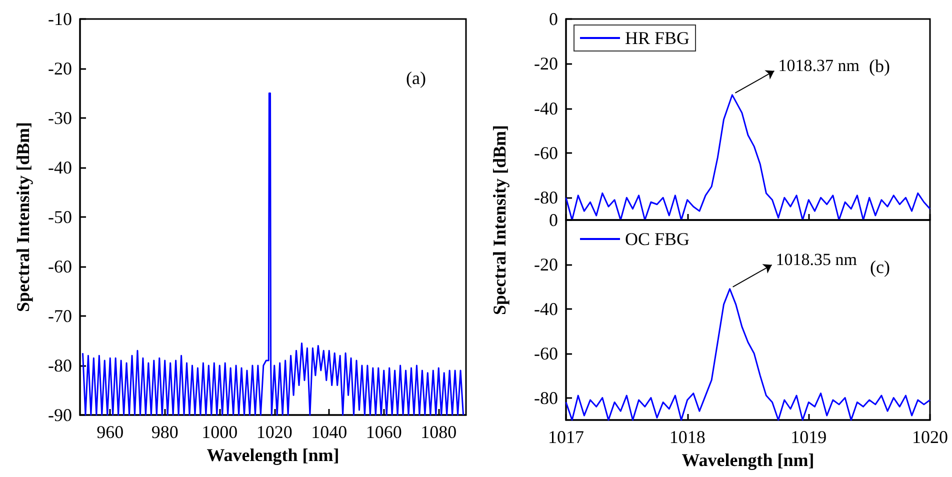 This screenshot has height=477, width=952. I want to click on annotation: 1018.37 nm, so click(819, 65).